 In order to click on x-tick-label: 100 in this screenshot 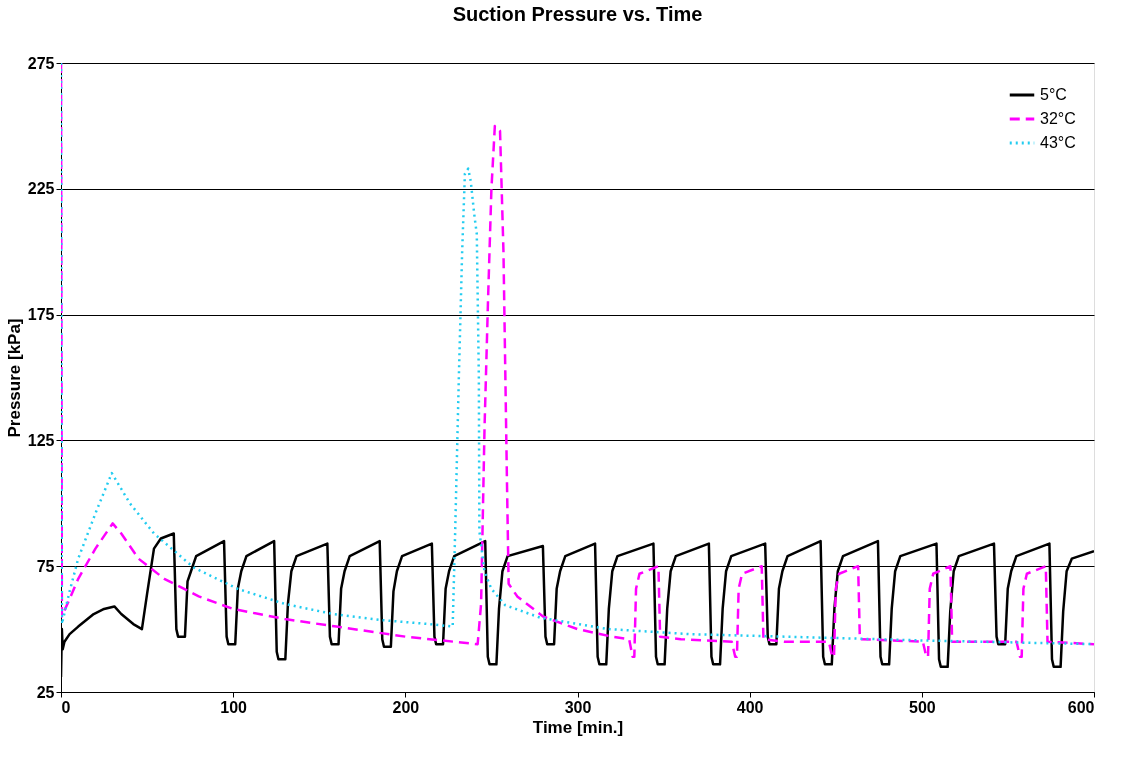, I will do `click(234, 707)`.